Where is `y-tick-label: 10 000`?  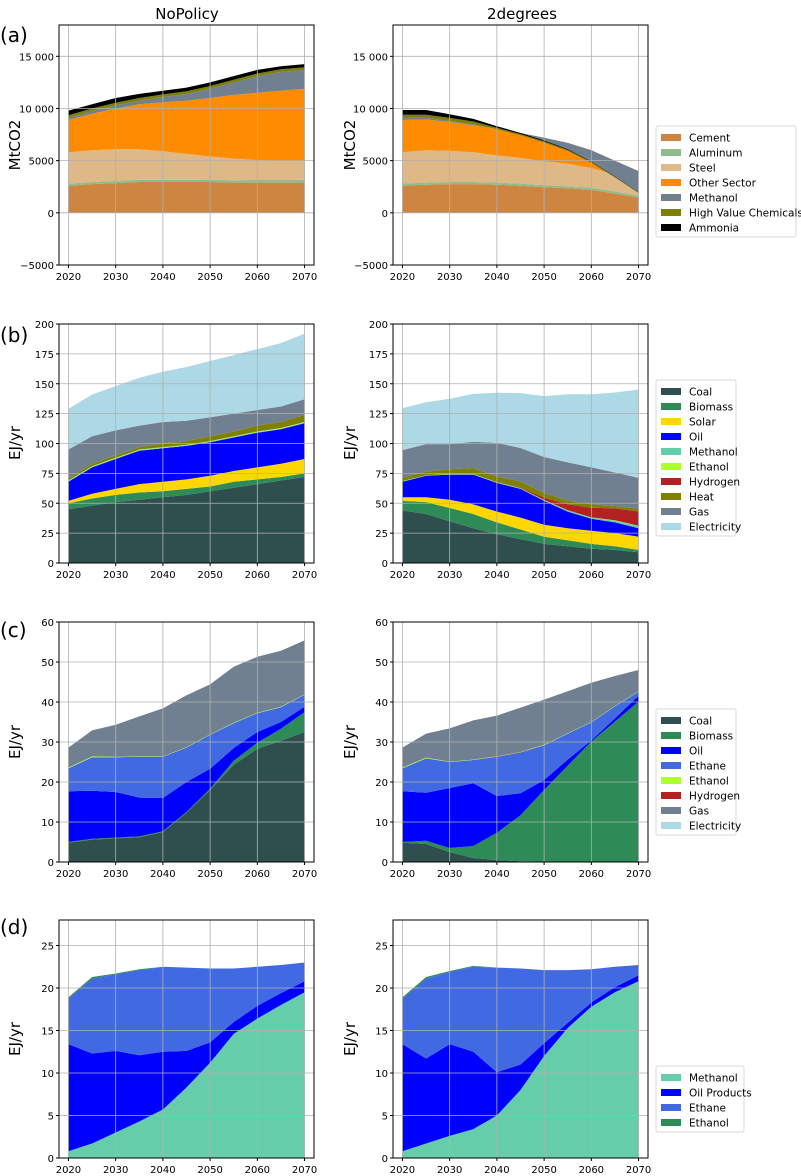
y-tick-label: 10 000 is located at coordinates (370, 109).